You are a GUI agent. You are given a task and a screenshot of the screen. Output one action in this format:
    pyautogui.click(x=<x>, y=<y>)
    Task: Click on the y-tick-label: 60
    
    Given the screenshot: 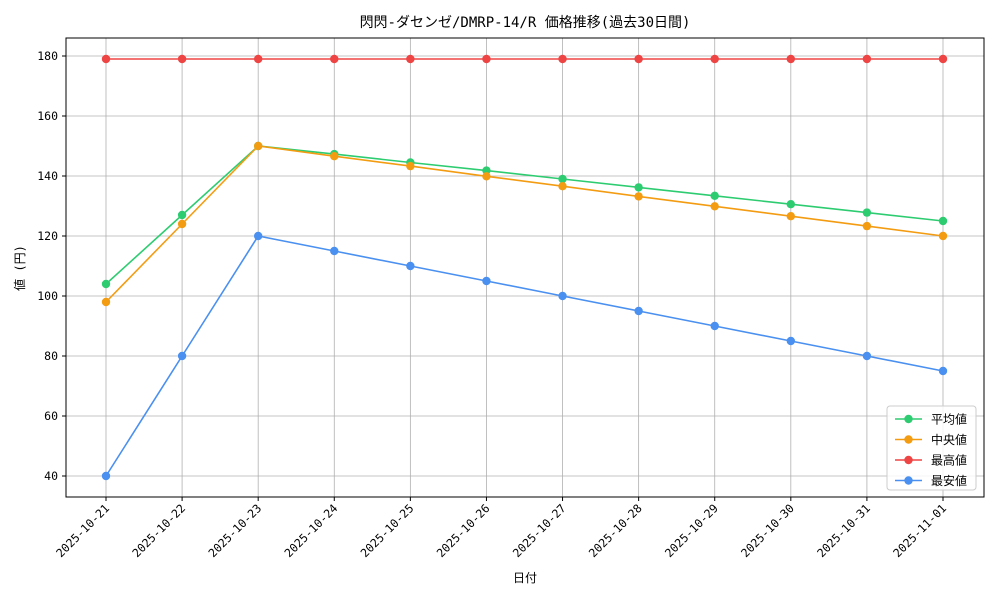 What is the action you would take?
    pyautogui.click(x=51, y=416)
    